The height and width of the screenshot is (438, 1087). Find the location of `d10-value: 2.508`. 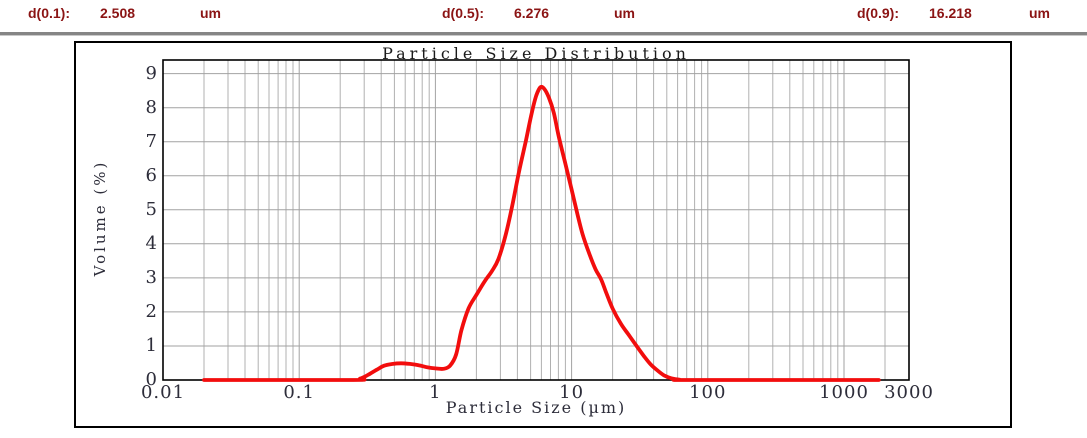

d10-value: 2.508 is located at coordinates (118, 13).